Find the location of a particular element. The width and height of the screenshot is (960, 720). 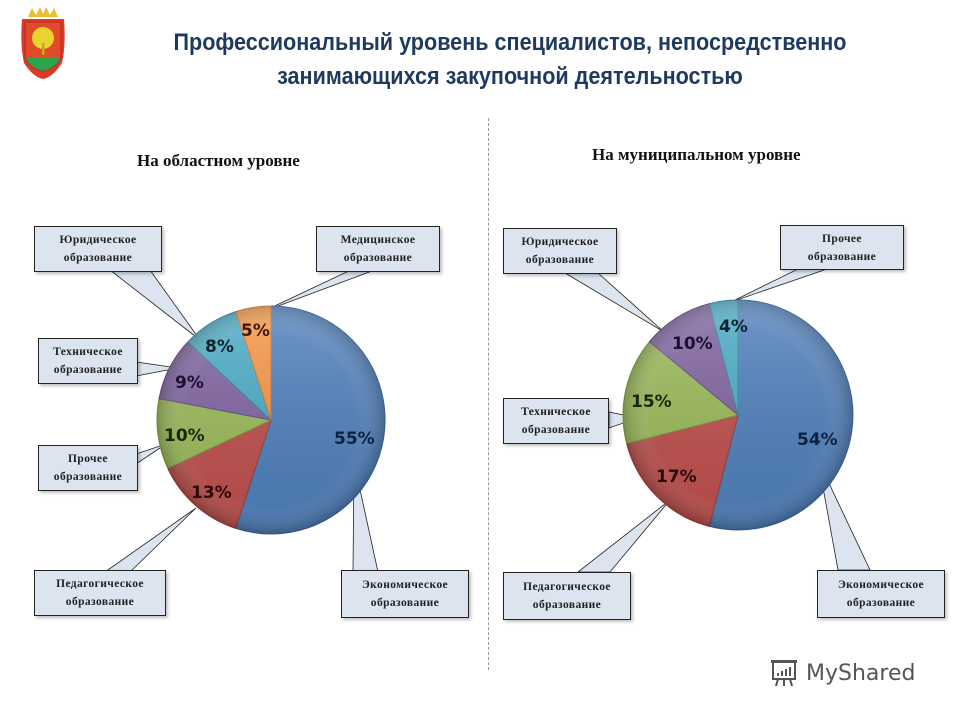

right-callout-pedagogical: Педагогическое образование is located at coordinates (567, 596).